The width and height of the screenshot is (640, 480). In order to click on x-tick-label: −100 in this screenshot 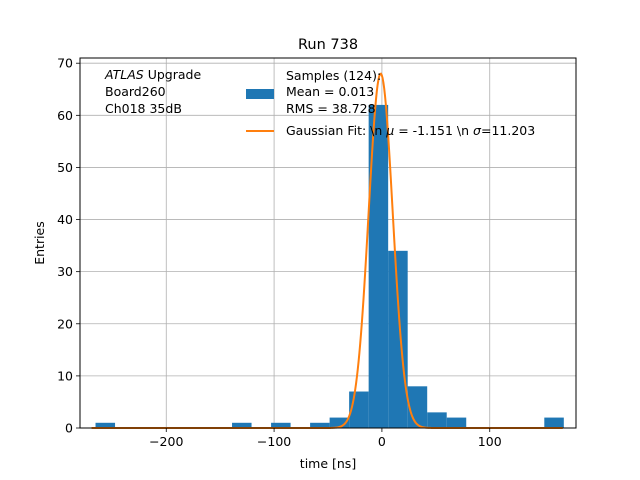, I will do `click(274, 441)`.